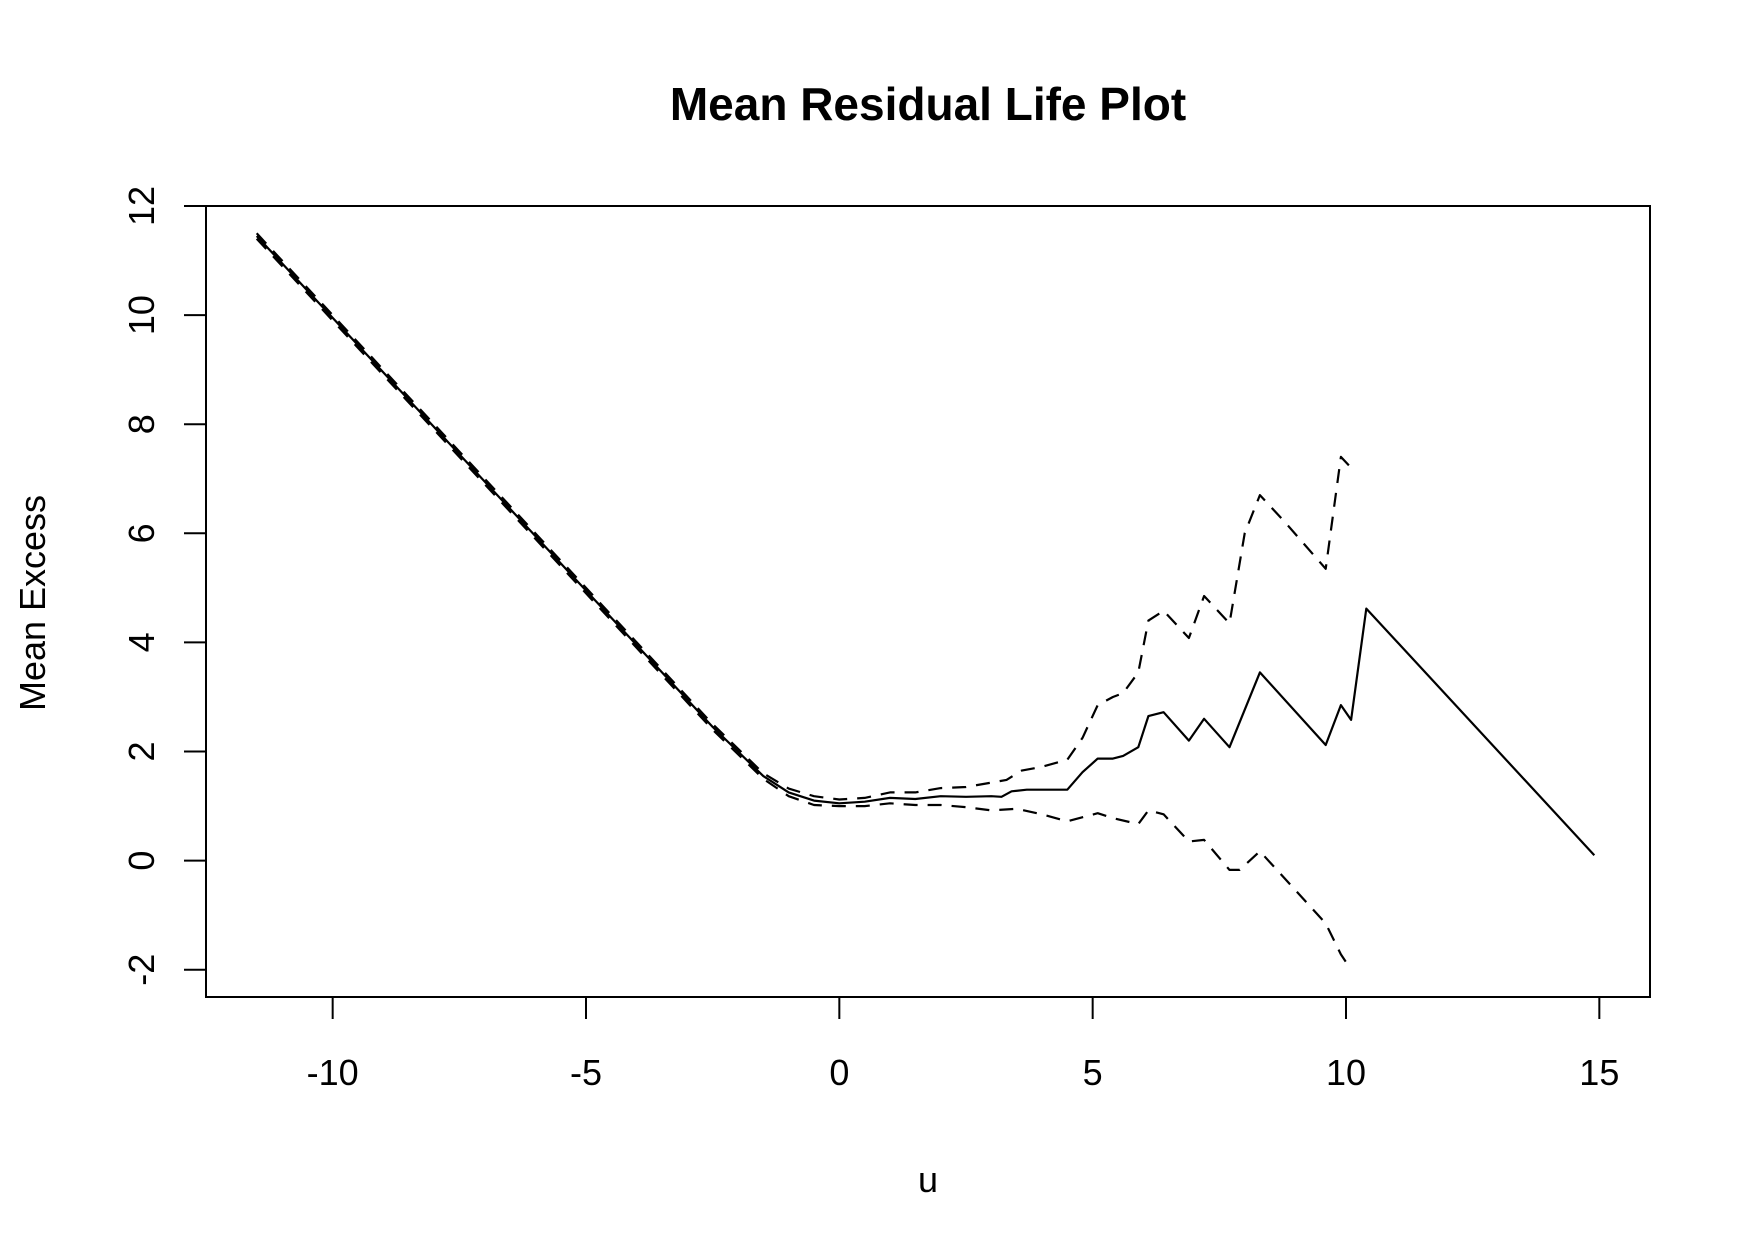  I want to click on x-tick-label: 15, so click(1599, 1072).